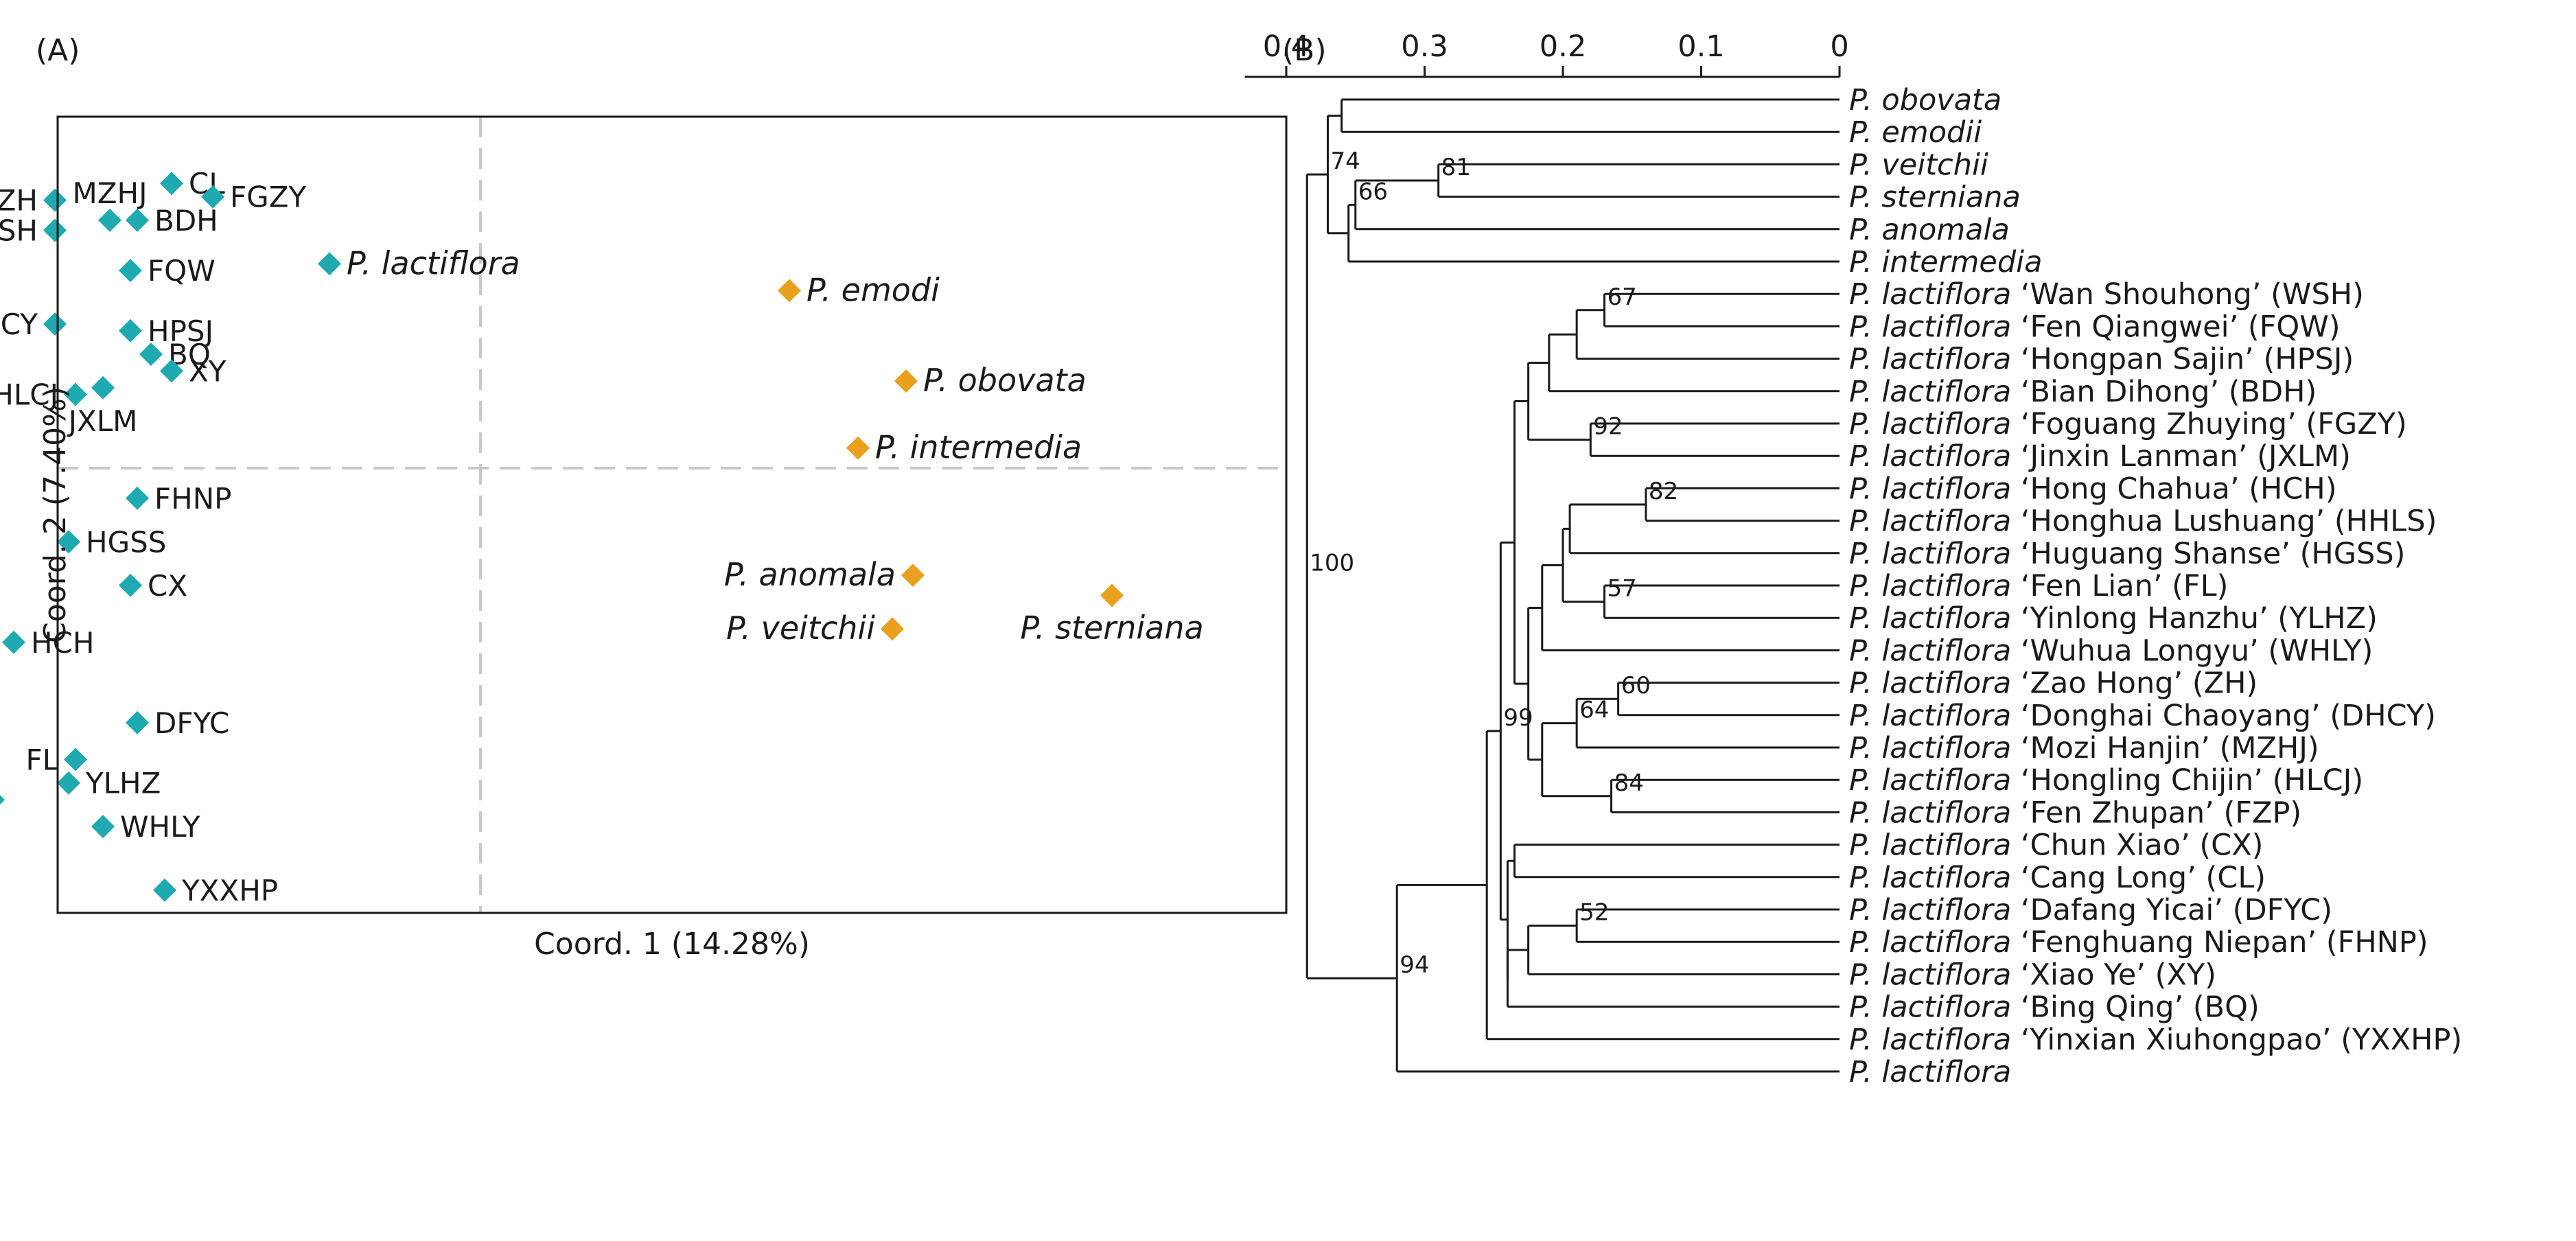  Describe the element at coordinates (55, 200) in the screenshot. I see `point-zh` at that location.